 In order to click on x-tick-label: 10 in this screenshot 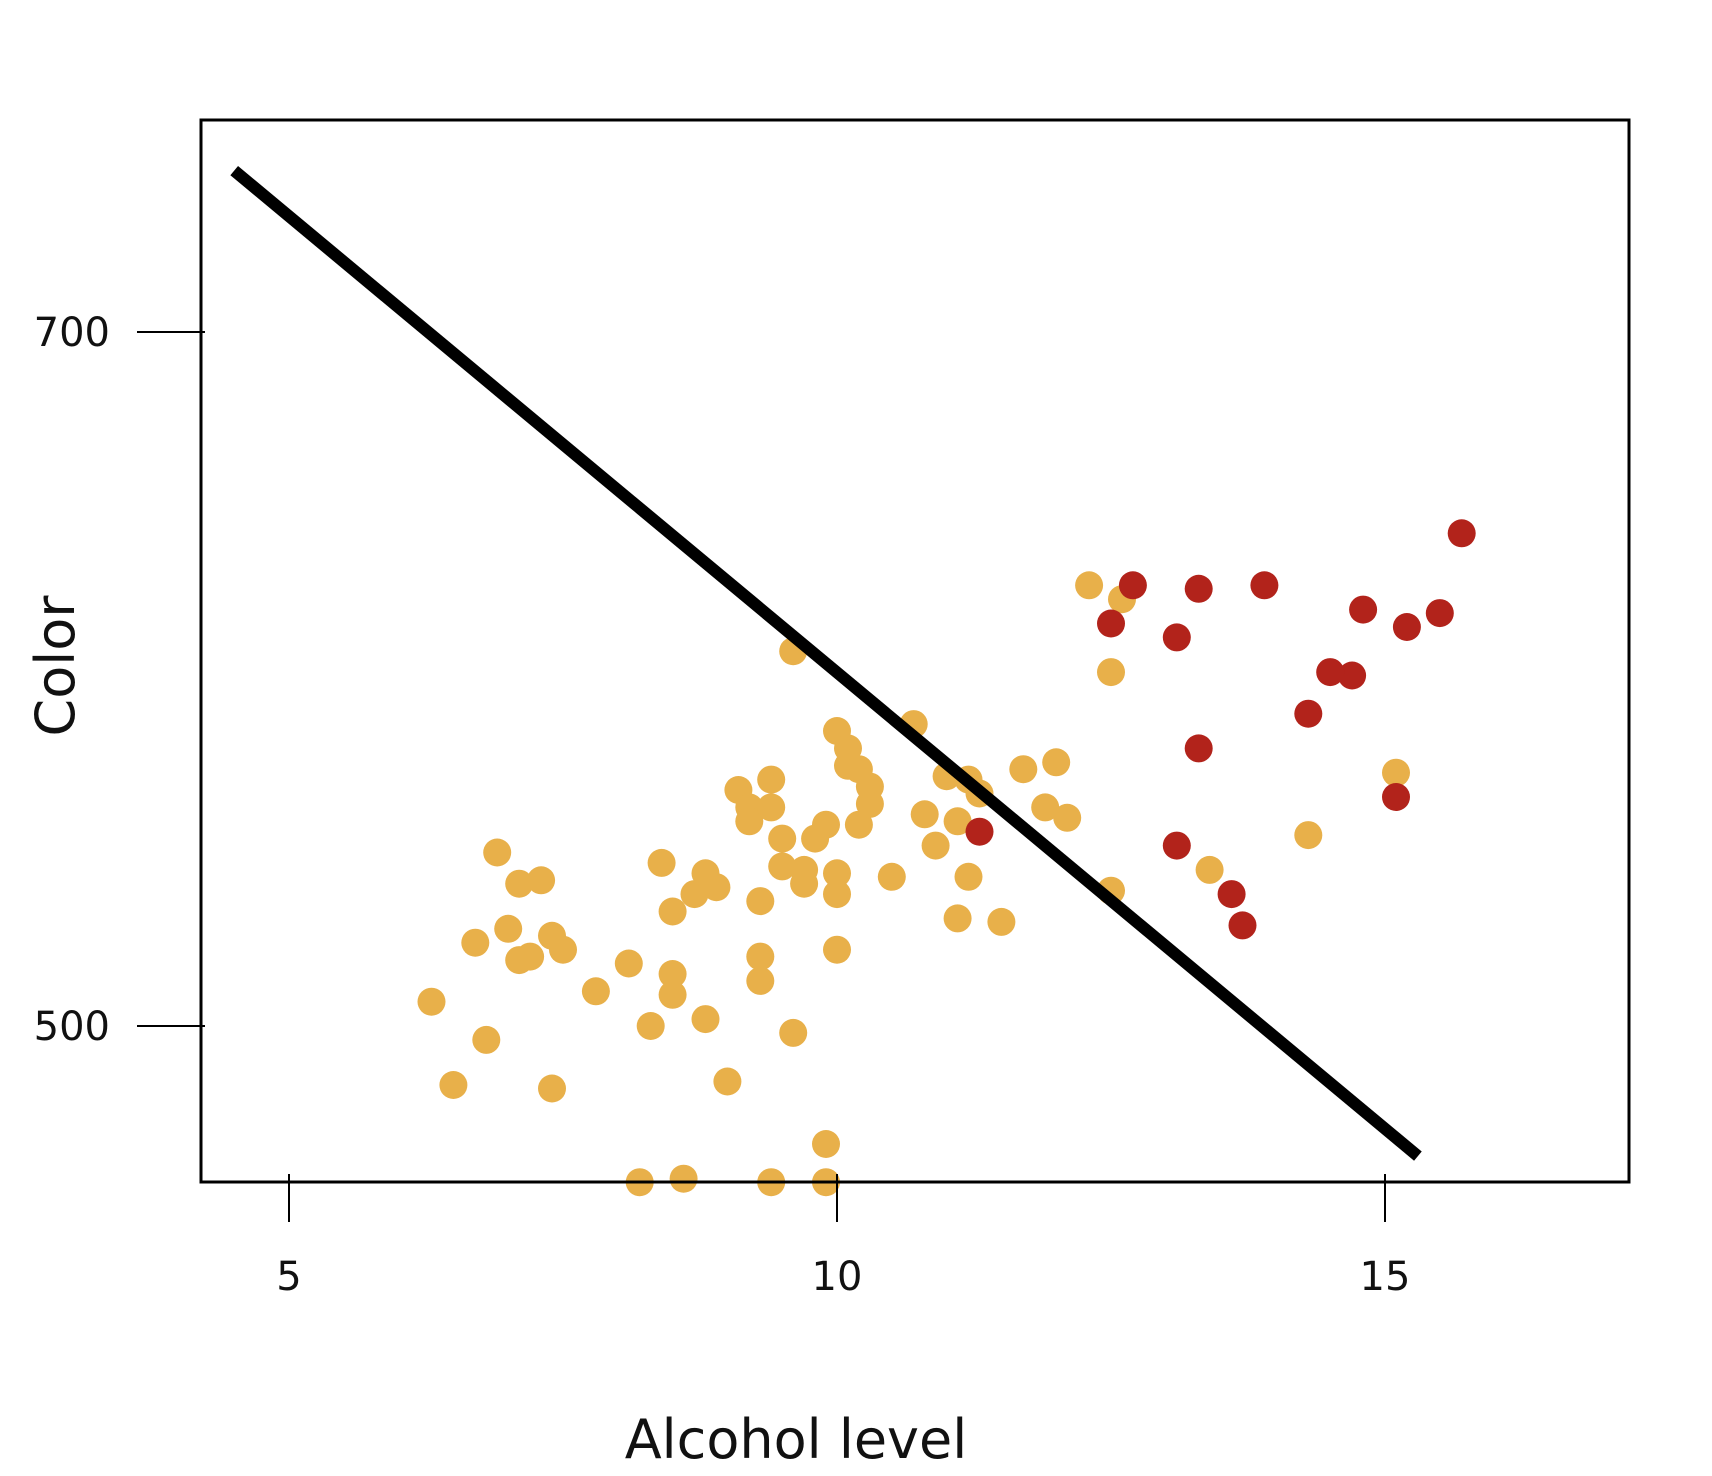, I will do `click(837, 1277)`.